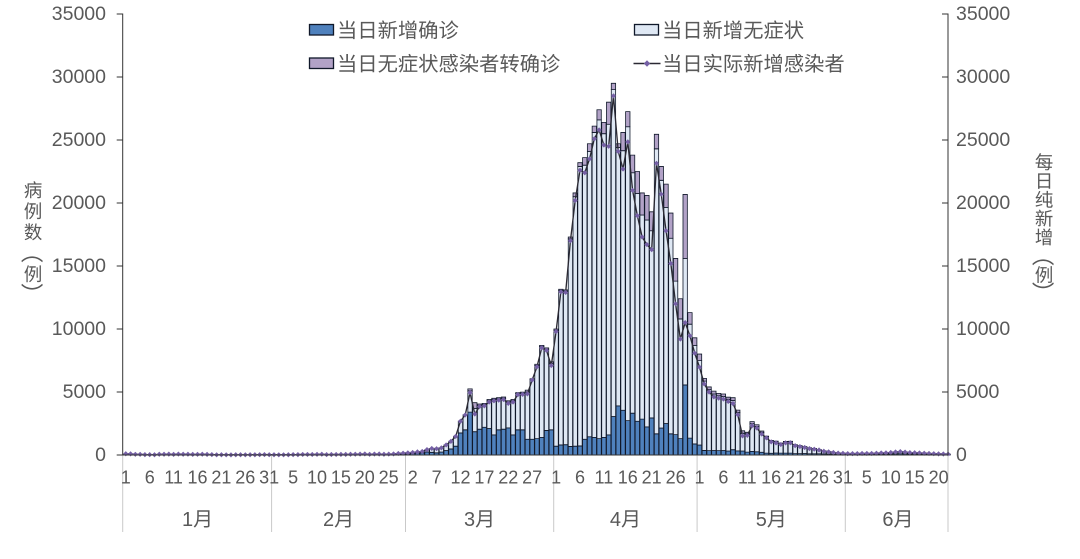  What do you see at coordinates (389, 478) in the screenshot?
I see `svg-text: 25` at bounding box center [389, 478].